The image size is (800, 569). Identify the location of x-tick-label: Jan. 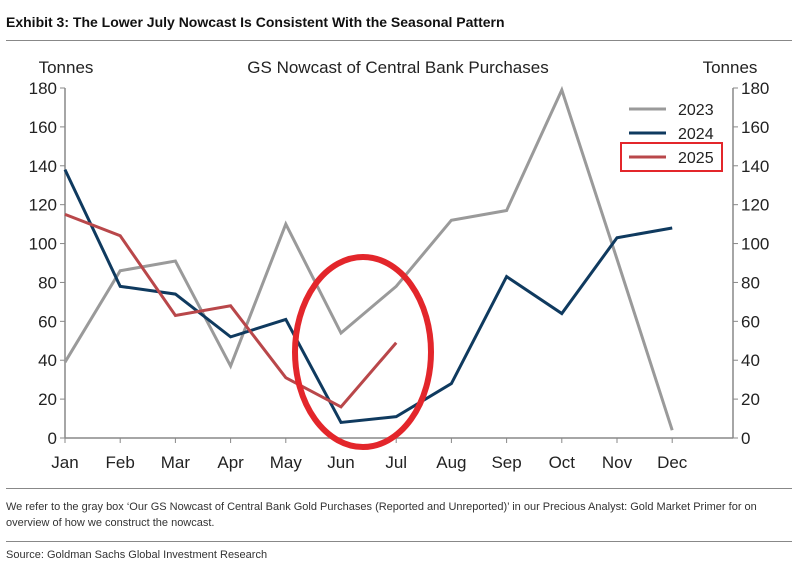
(64, 462).